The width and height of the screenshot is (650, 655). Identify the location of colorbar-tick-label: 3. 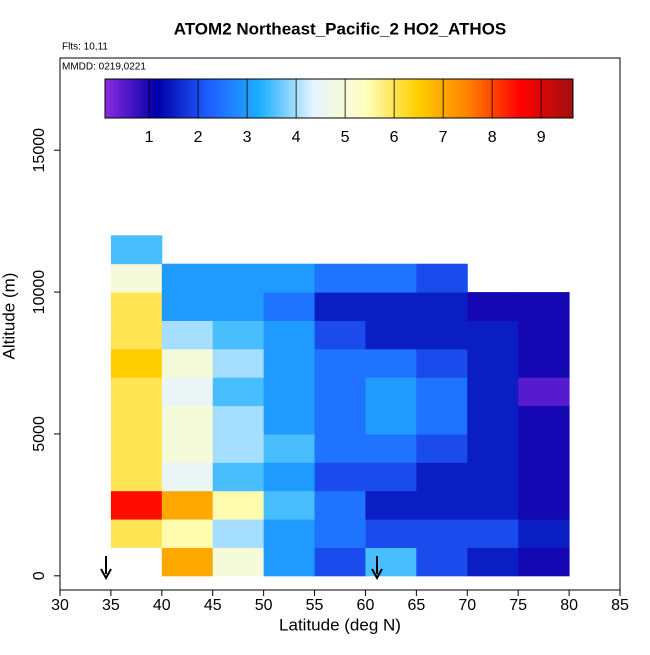
(247, 137).